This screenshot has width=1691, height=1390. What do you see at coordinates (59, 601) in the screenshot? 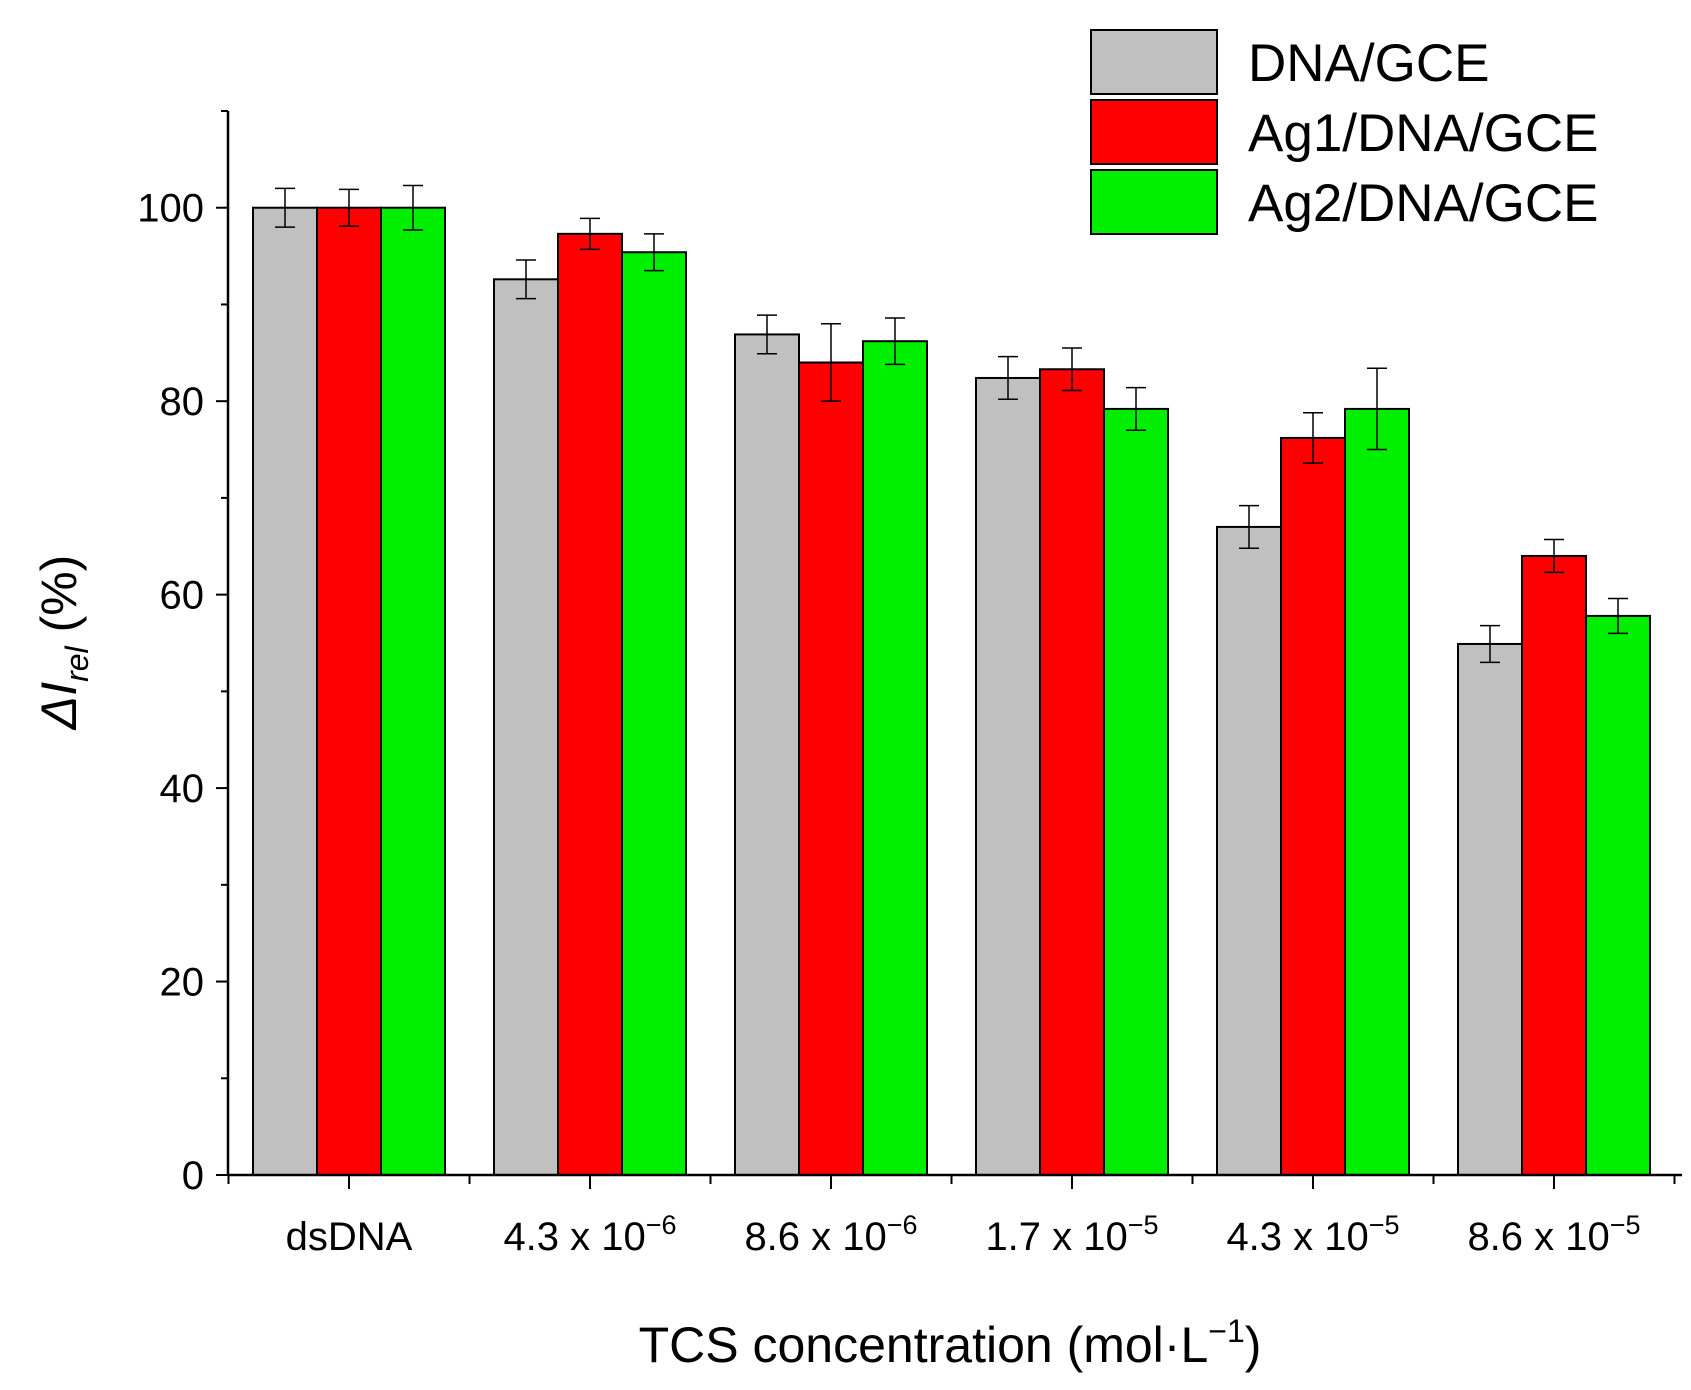
I see `y-axis-title-unit: (%)` at bounding box center [59, 601].